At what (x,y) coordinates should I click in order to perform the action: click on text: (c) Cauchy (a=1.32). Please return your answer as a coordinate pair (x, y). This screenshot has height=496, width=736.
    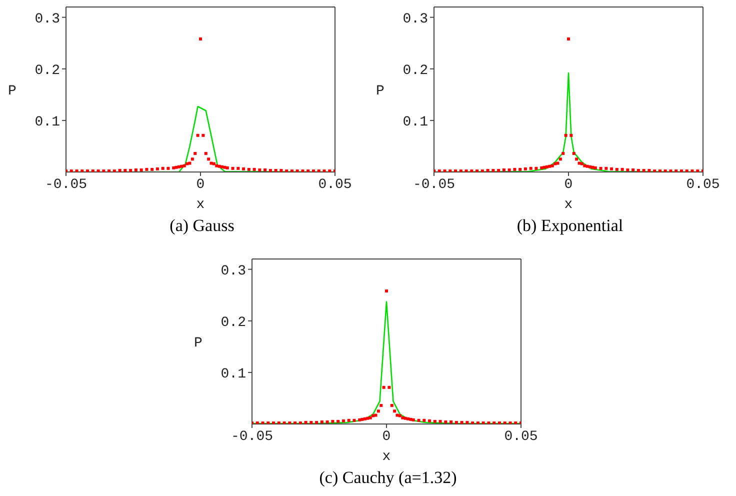
    Looking at the image, I should click on (388, 478).